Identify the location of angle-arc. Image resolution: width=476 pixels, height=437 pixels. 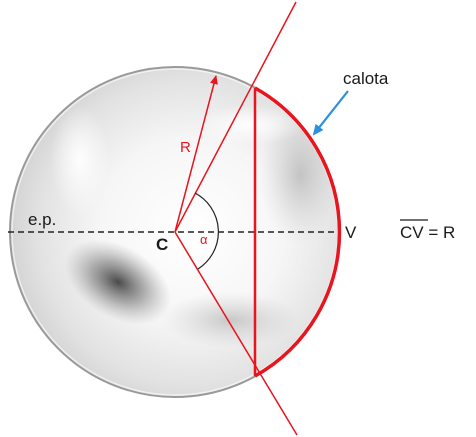
(206, 231).